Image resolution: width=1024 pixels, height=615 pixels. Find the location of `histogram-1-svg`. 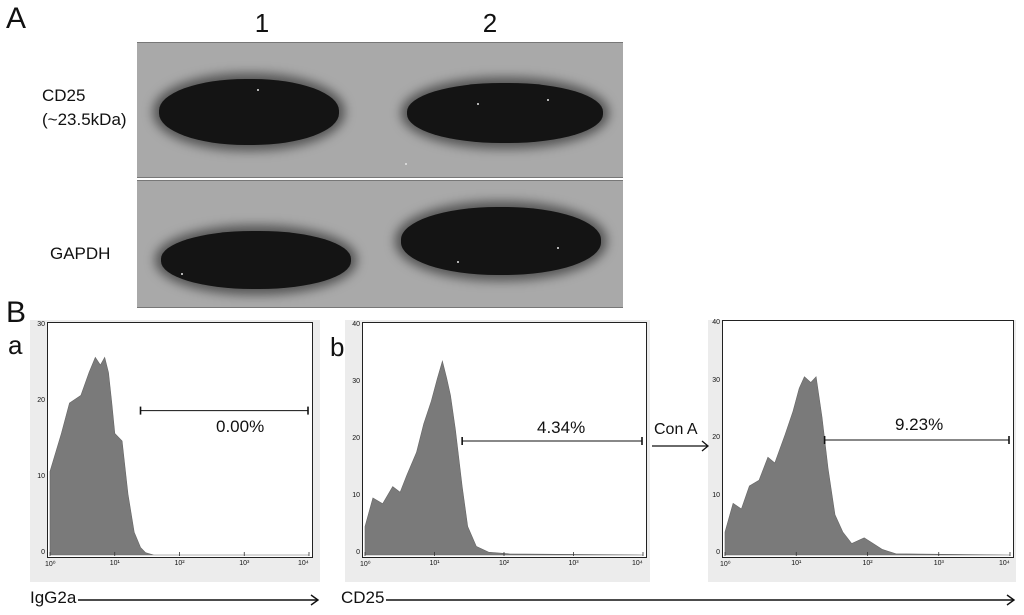

histogram-1-svg is located at coordinates (179, 456).